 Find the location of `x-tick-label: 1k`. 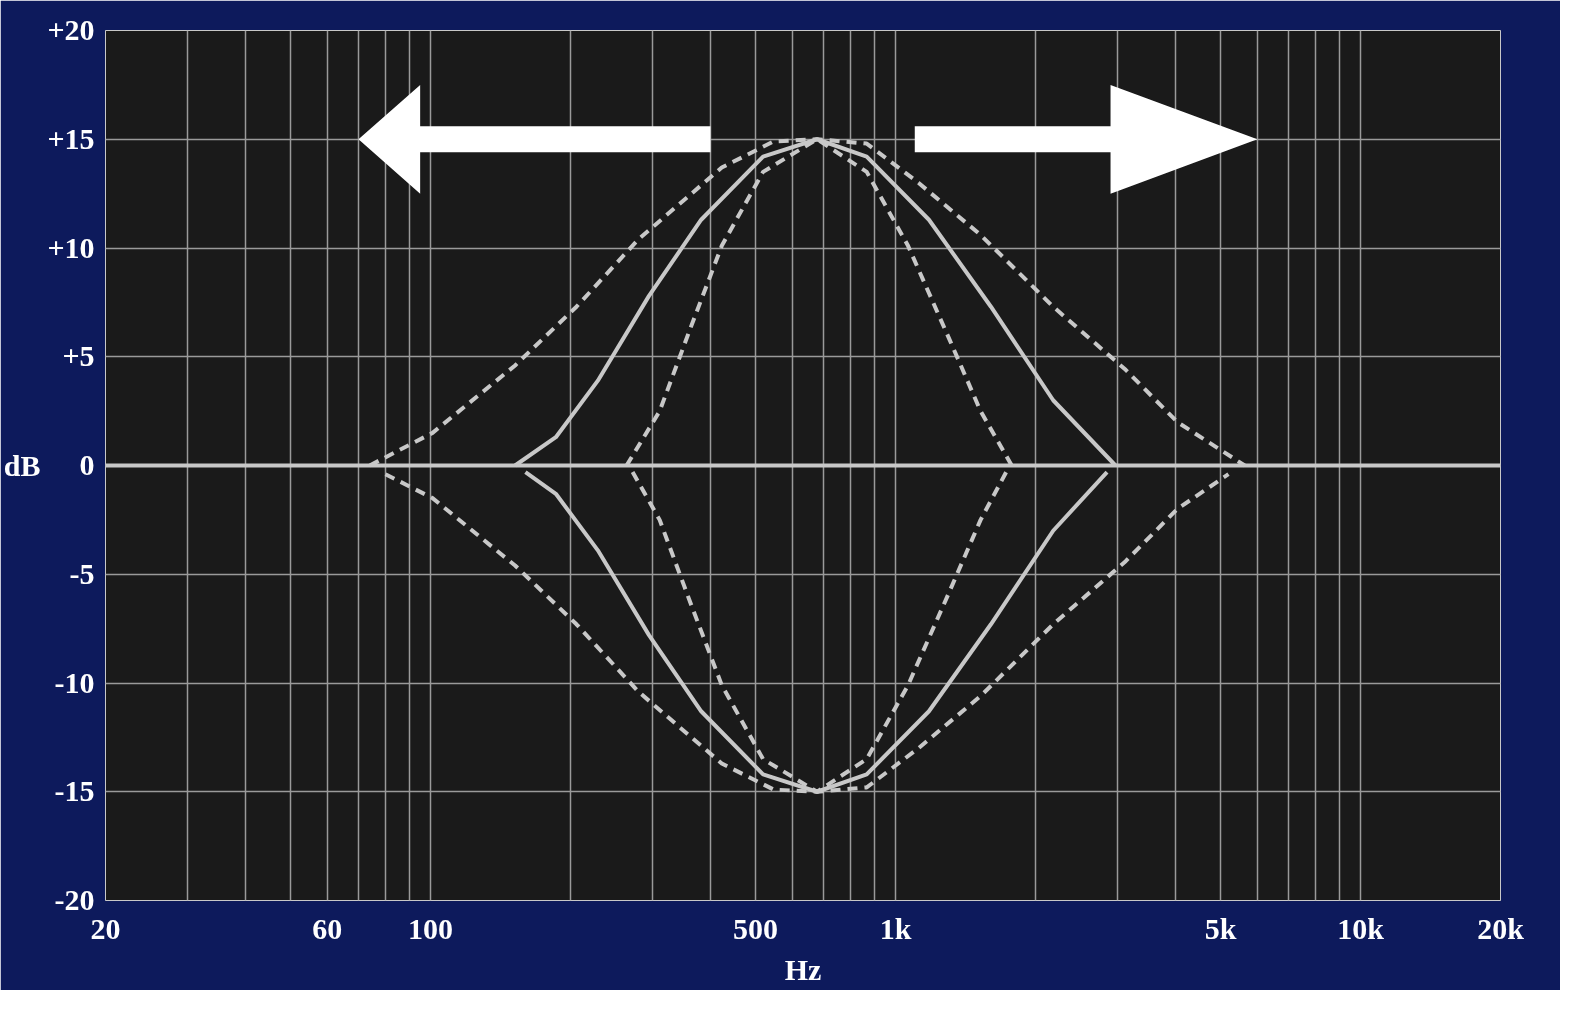

x-tick-label: 1k is located at coordinates (895, 928).